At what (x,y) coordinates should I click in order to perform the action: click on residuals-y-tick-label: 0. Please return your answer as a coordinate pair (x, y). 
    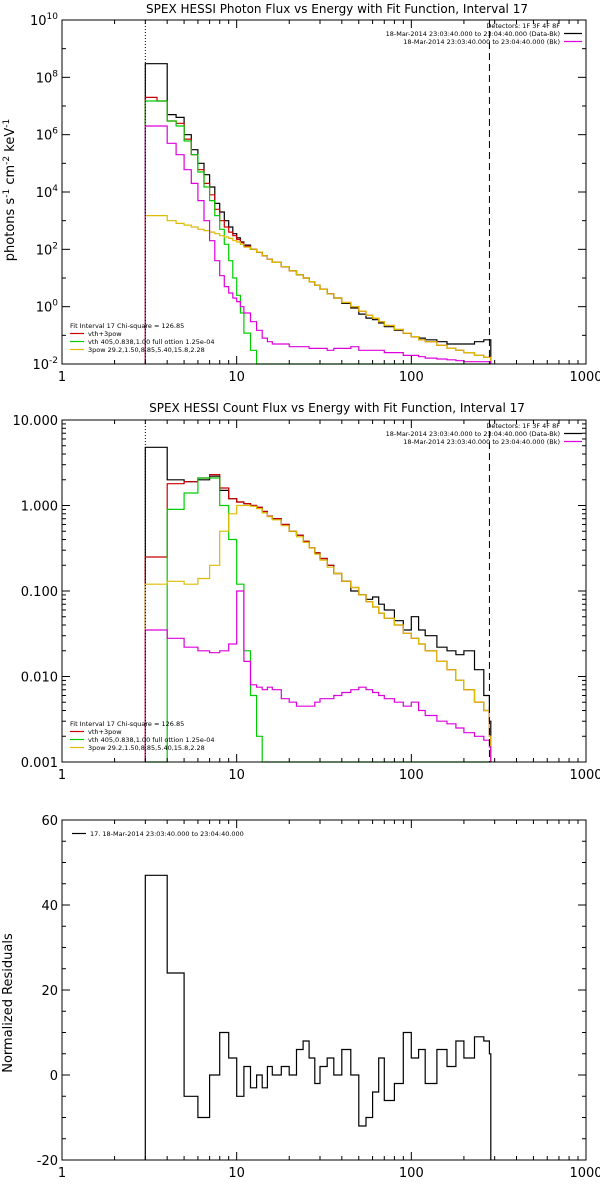
    Looking at the image, I should click on (54, 1076).